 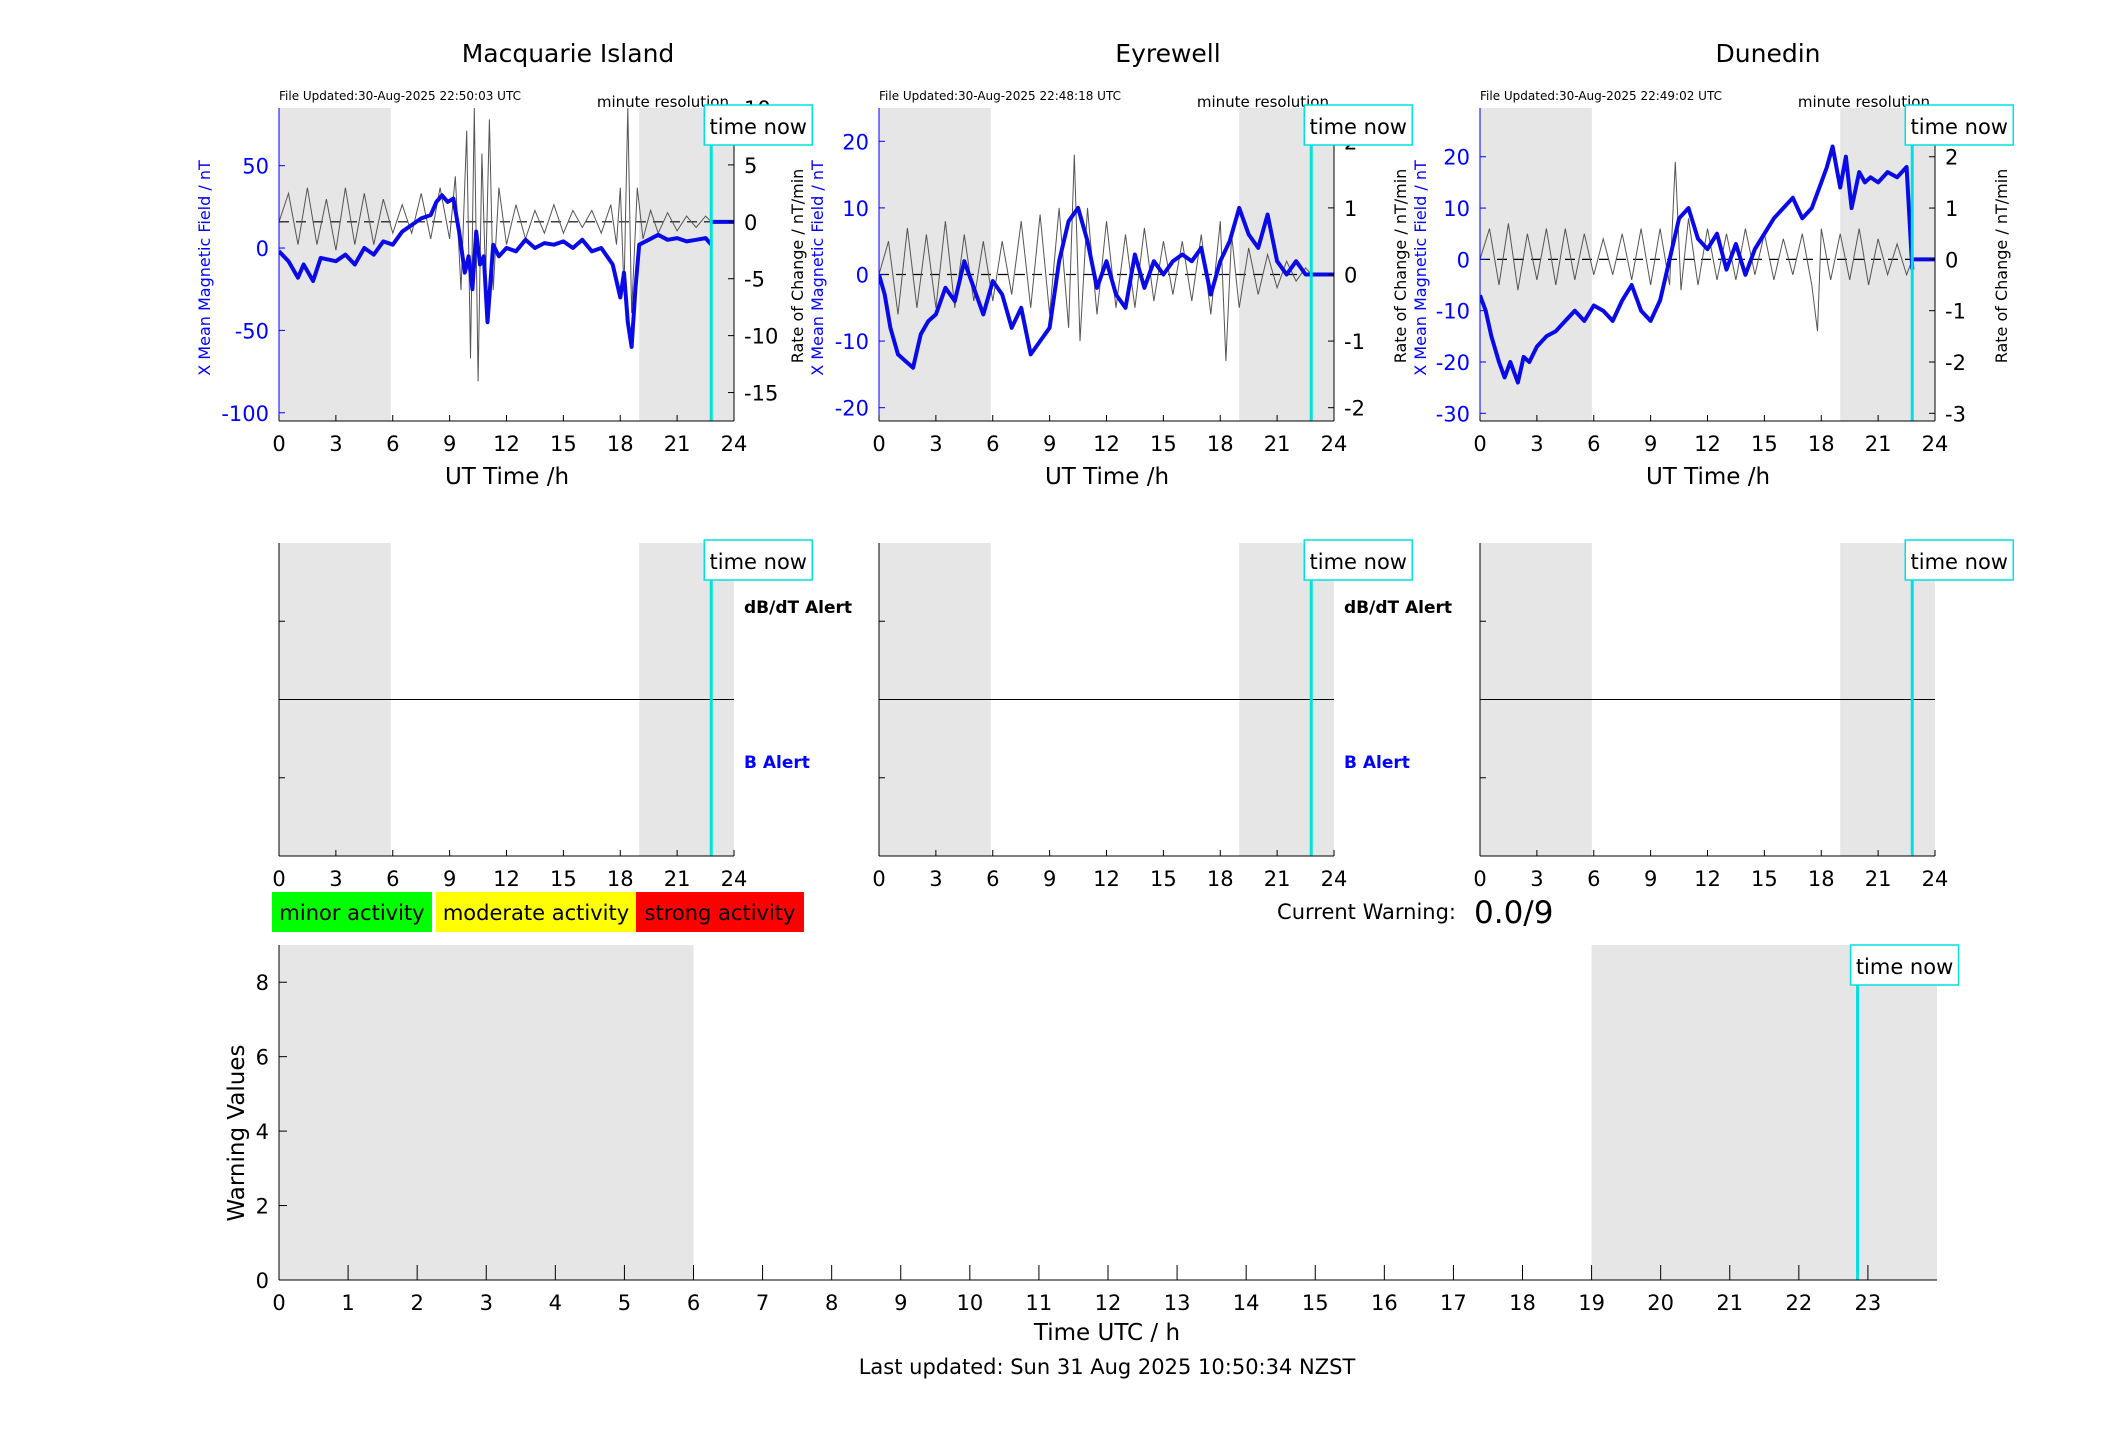 I want to click on left-ylabel-macquarie: X Mean Magnetic Field / nT, so click(x=204, y=268).